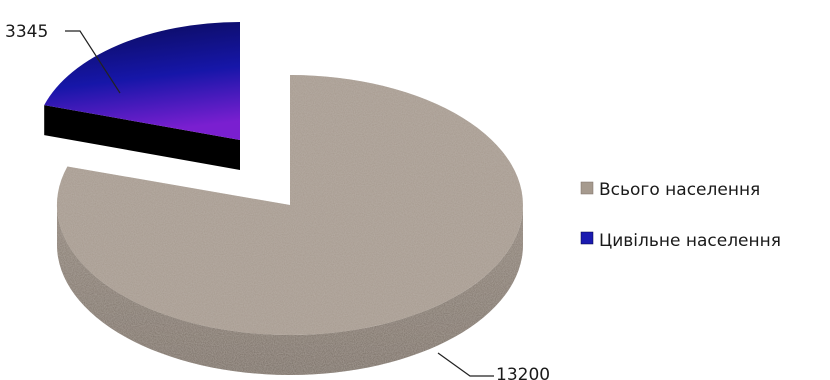 The width and height of the screenshot is (830, 380). I want to click on data-label-13200: 13200, so click(523, 372).